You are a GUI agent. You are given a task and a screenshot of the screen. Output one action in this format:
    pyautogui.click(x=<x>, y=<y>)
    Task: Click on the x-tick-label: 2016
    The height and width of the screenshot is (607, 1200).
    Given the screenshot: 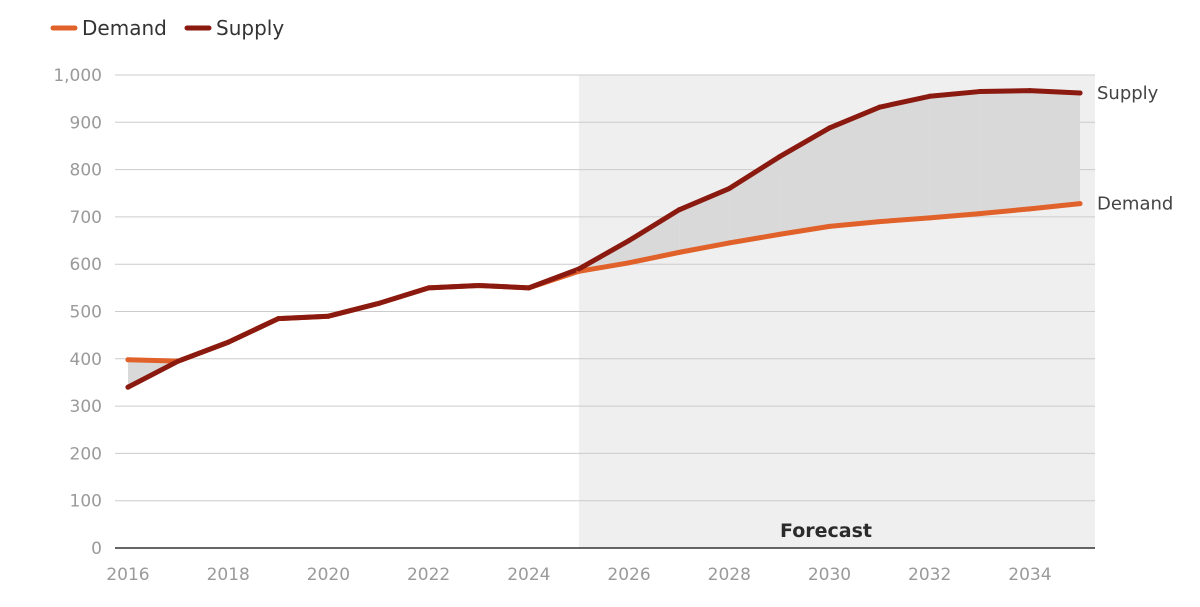 What is the action you would take?
    pyautogui.click(x=127, y=575)
    